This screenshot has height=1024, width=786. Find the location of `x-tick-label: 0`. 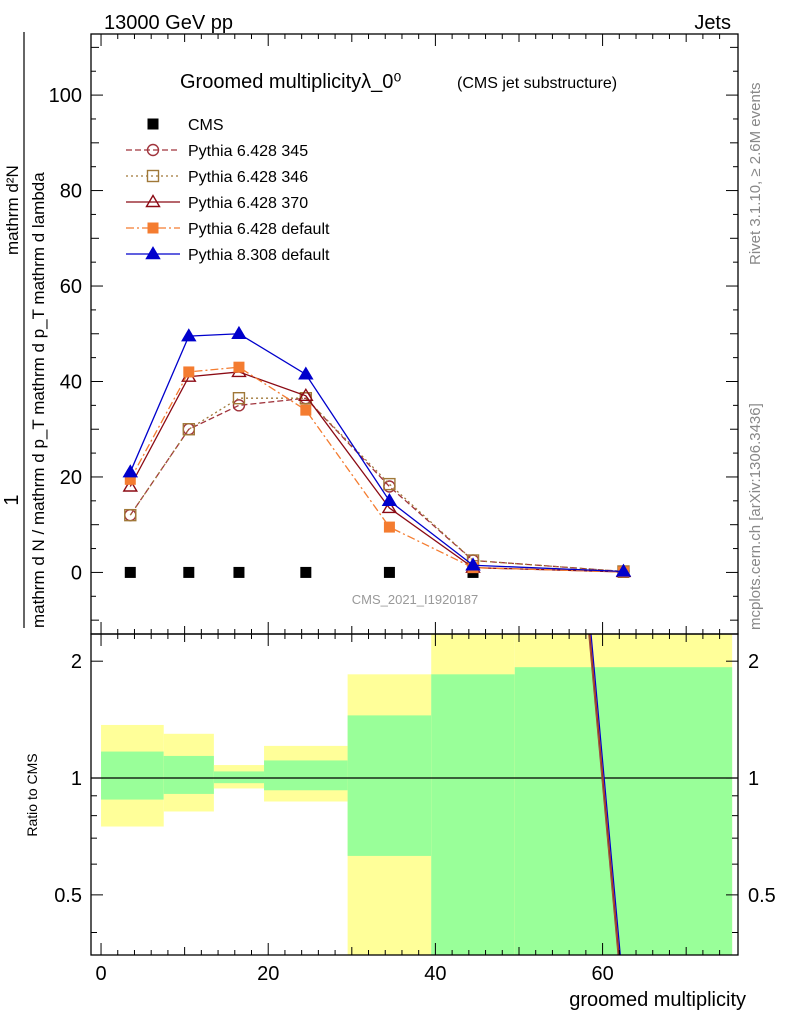

x-tick-label: 0 is located at coordinates (100, 974).